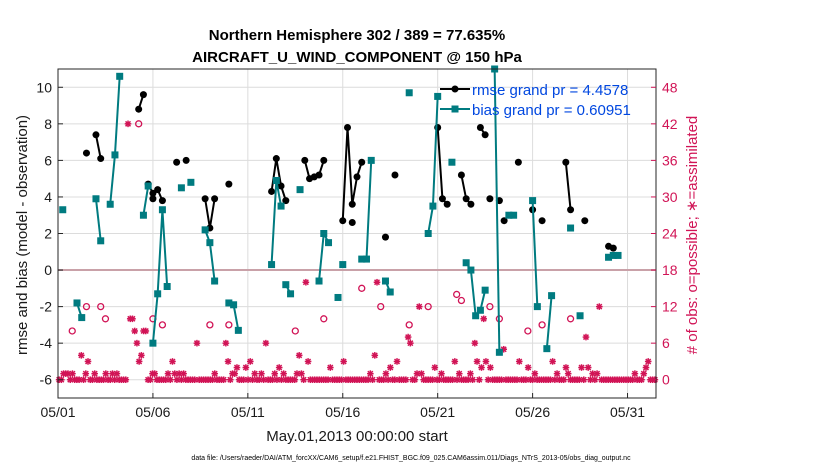  I want to click on legend-bias-marker, so click(455, 109).